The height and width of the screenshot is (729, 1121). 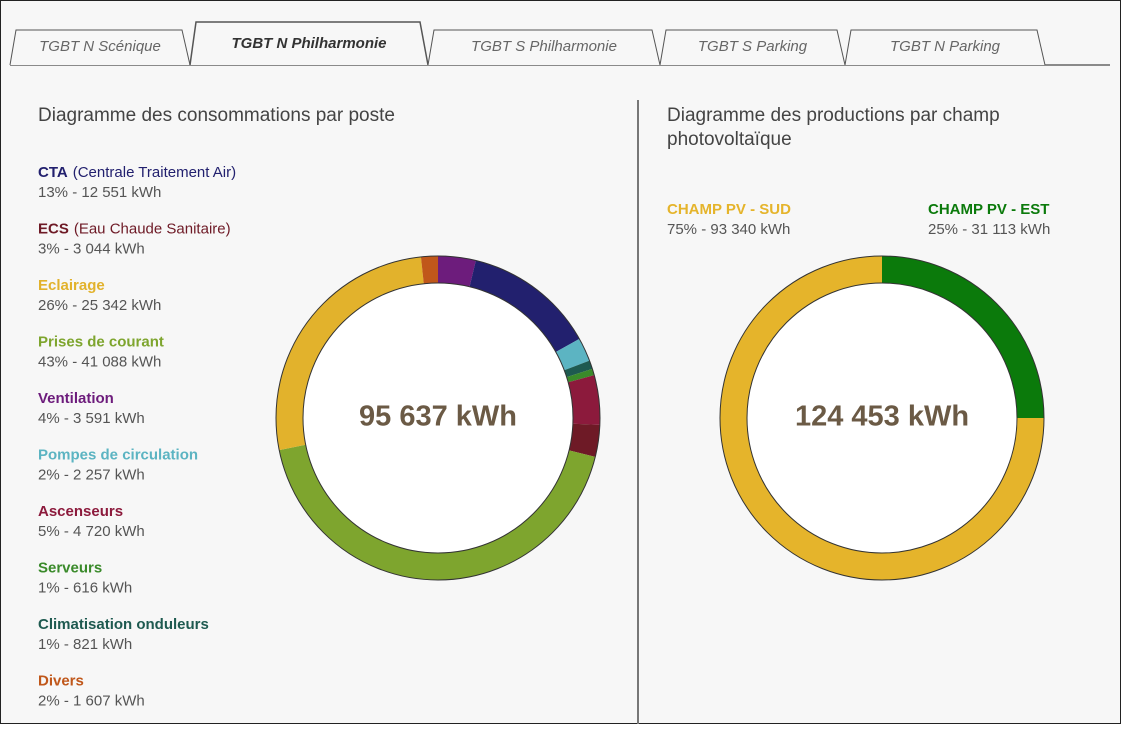 What do you see at coordinates (123, 624) in the screenshot?
I see `legend-name: Climatisation onduleurs` at bounding box center [123, 624].